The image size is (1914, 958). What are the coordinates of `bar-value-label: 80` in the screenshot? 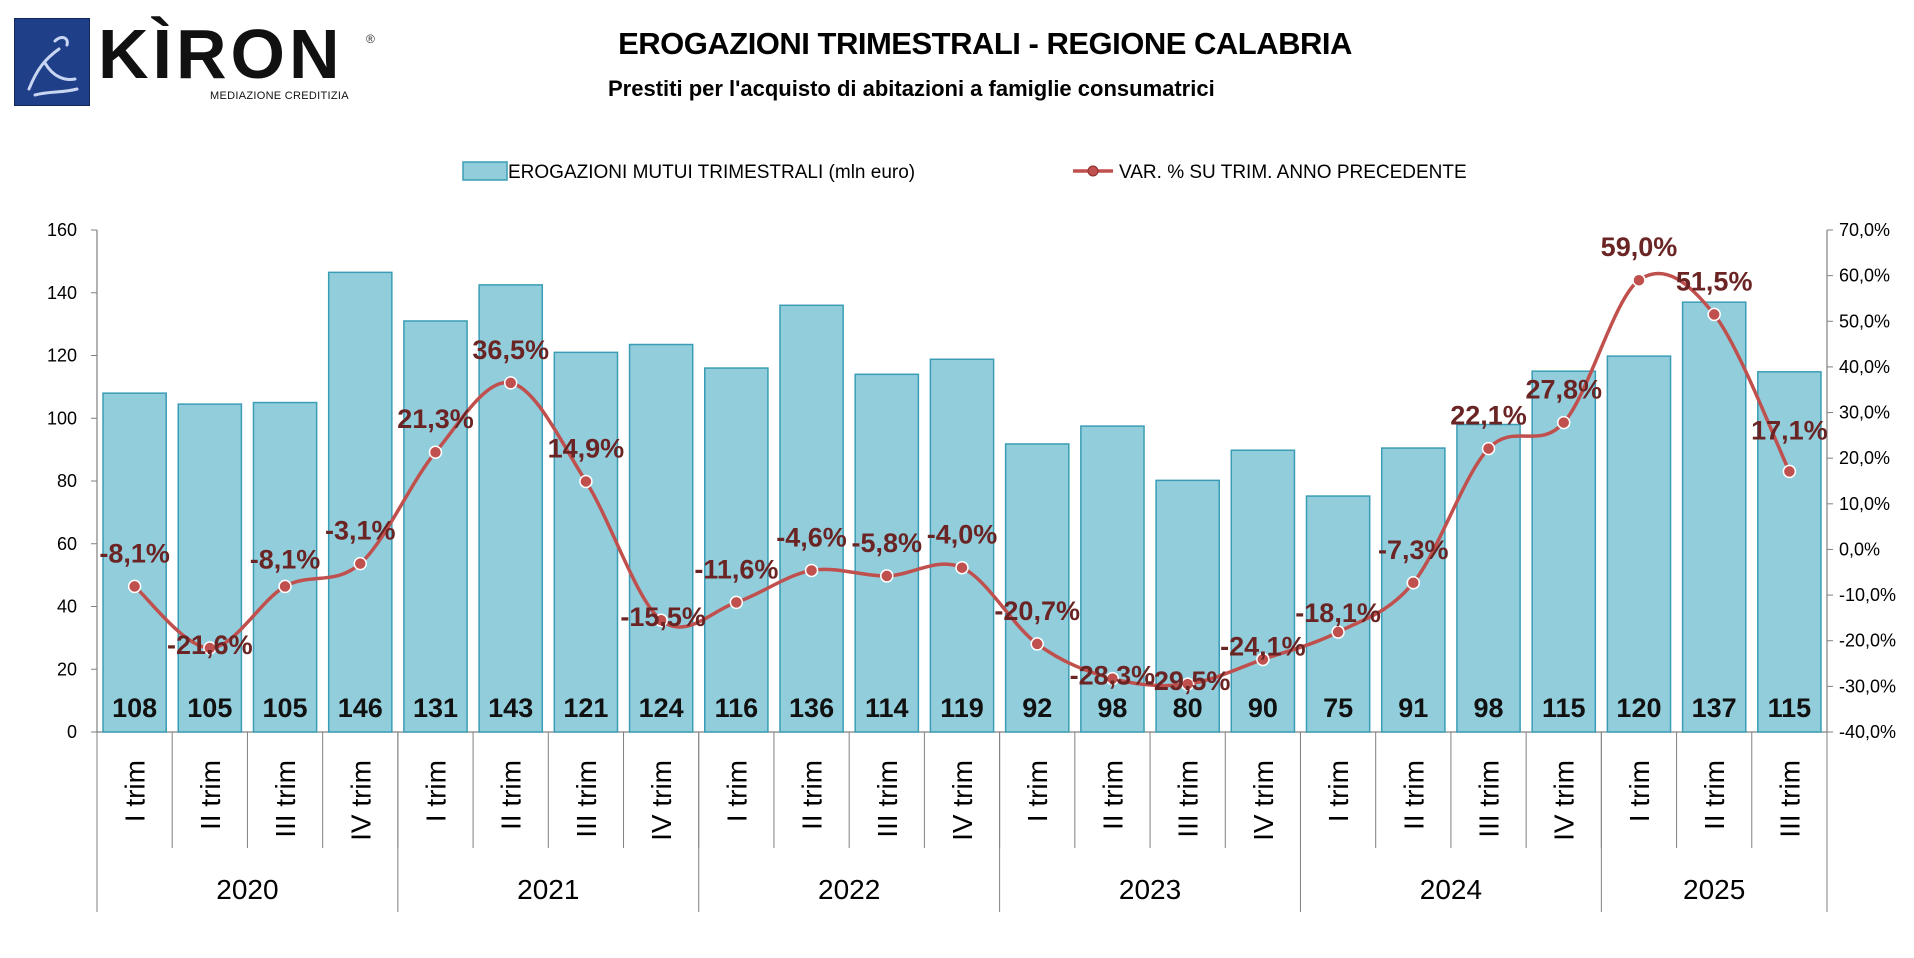 It's located at (1188, 708).